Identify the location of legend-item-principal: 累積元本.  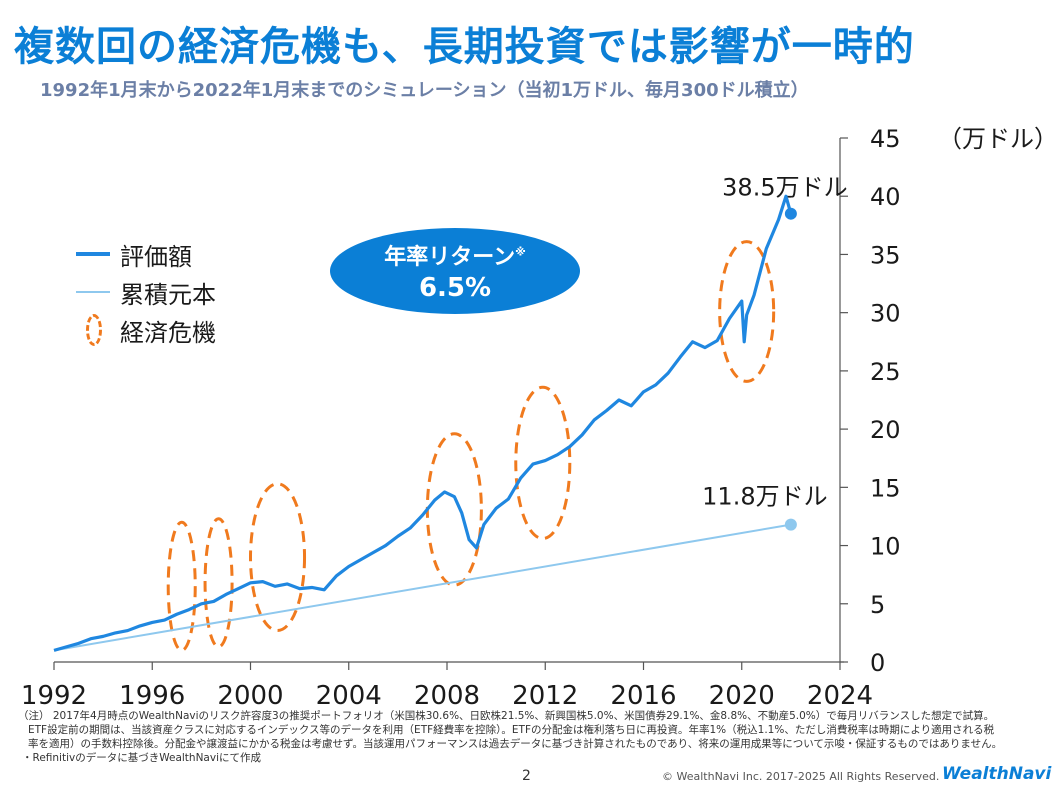
(146, 292).